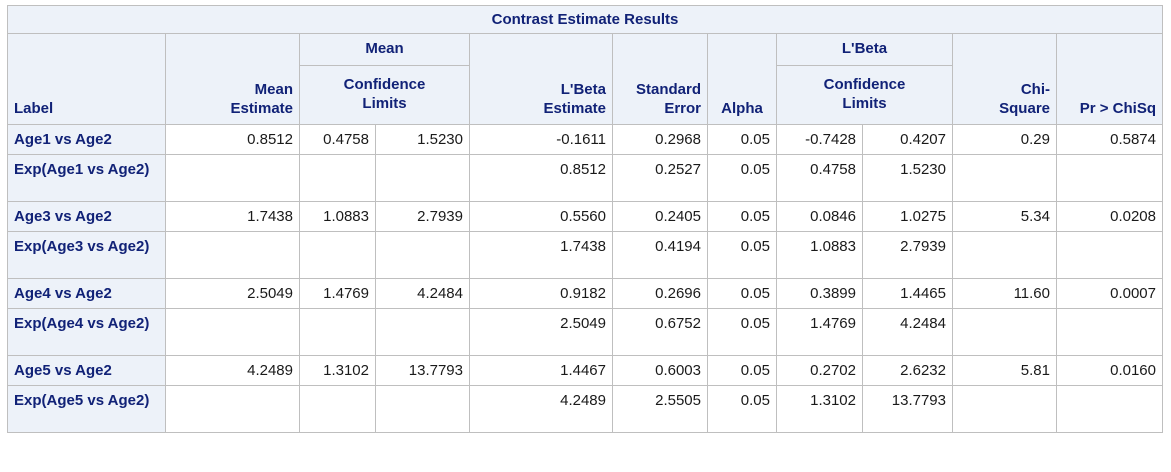 The image size is (1171, 472). I want to click on data-cell: 0.6003, so click(660, 370).